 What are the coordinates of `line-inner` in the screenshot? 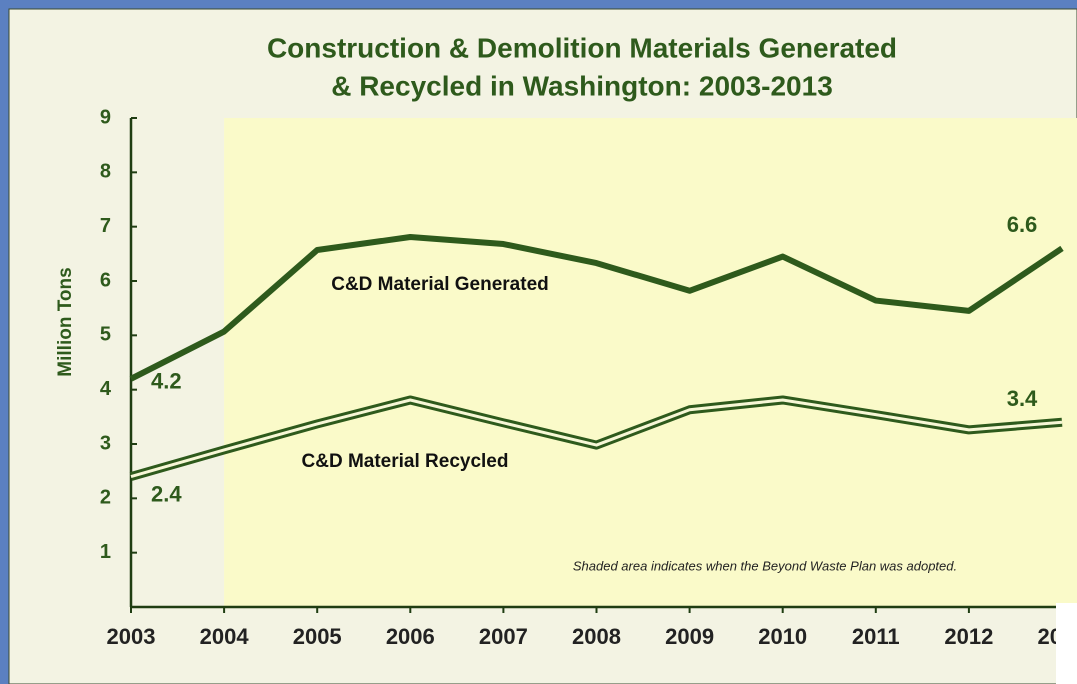 It's located at (596, 438).